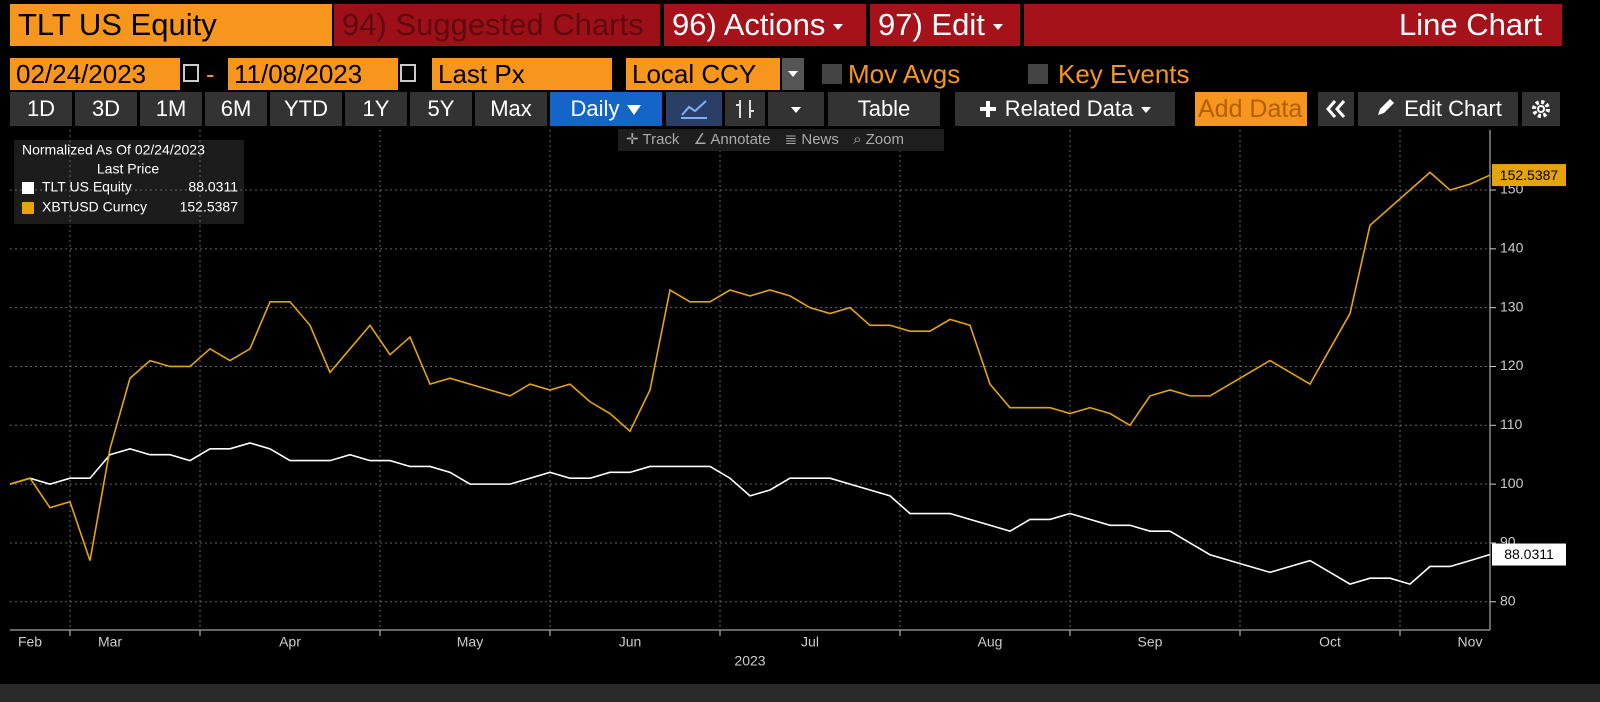  I want to click on chart-type-dropdown, so click(796, 109).